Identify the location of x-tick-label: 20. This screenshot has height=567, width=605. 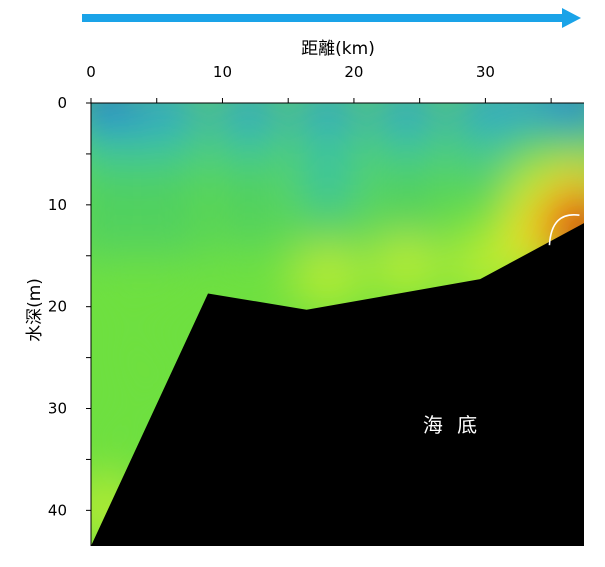
(353, 72).